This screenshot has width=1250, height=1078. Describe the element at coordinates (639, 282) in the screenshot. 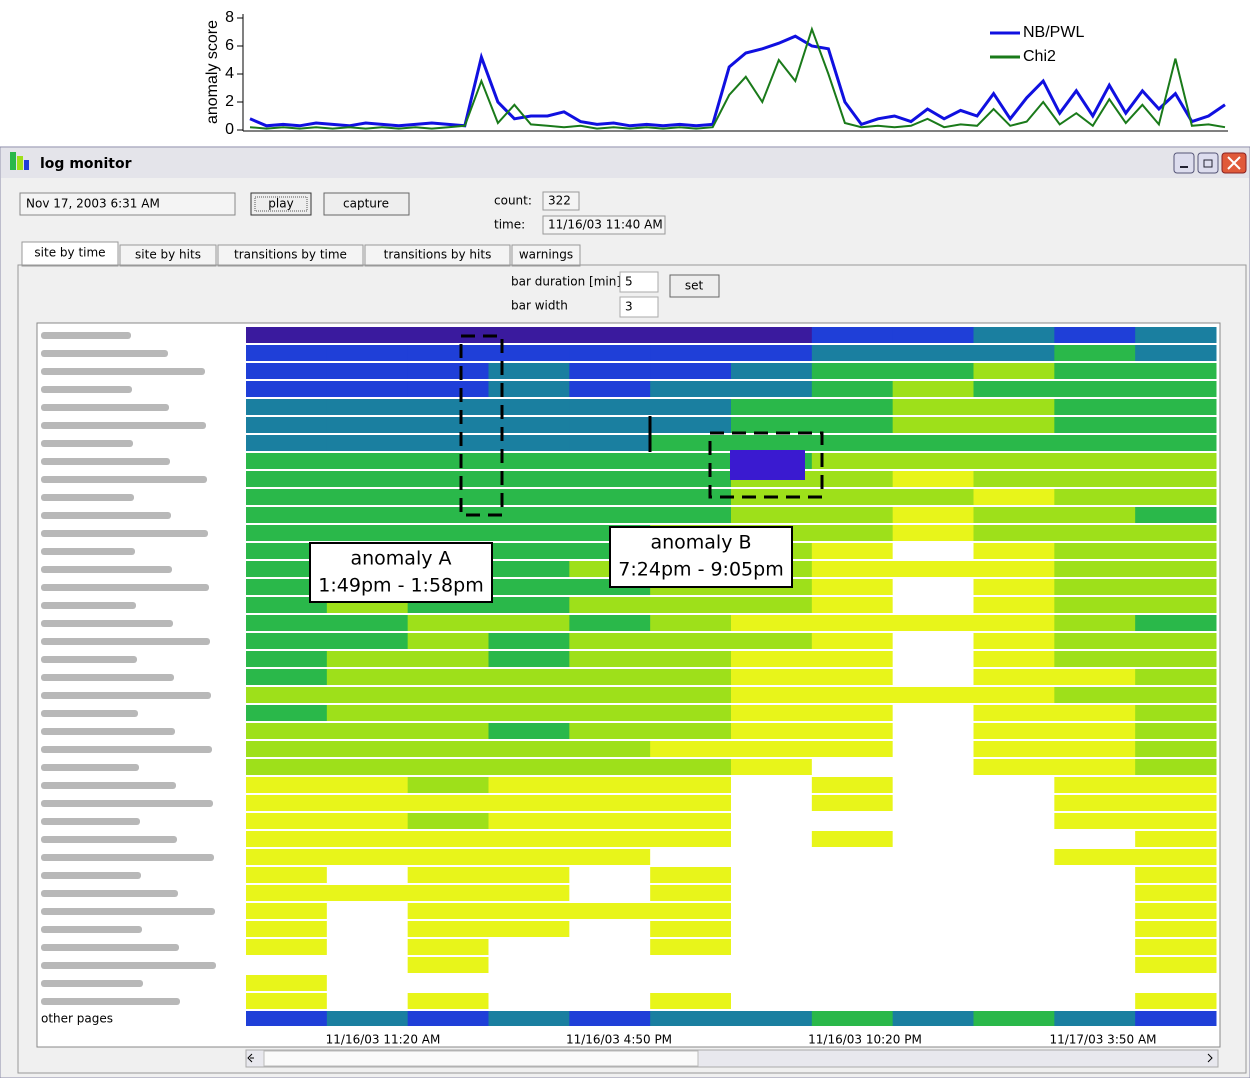

I see `bar-duration-input` at that location.